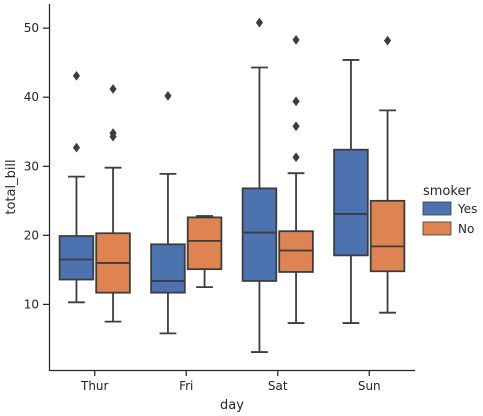 The image size is (483, 416). I want to click on box-yes-thur, so click(76, 187).